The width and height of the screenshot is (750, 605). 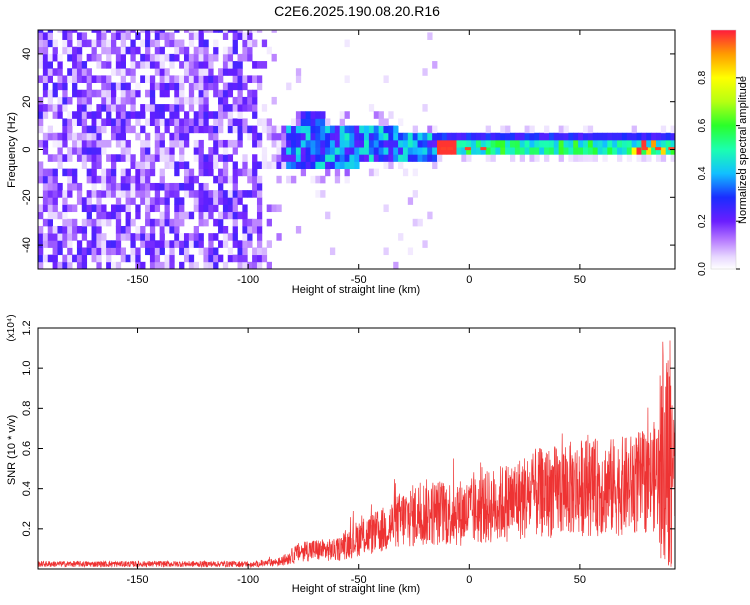 What do you see at coordinates (469, 580) in the screenshot?
I see `snr-xtick-label: 0` at bounding box center [469, 580].